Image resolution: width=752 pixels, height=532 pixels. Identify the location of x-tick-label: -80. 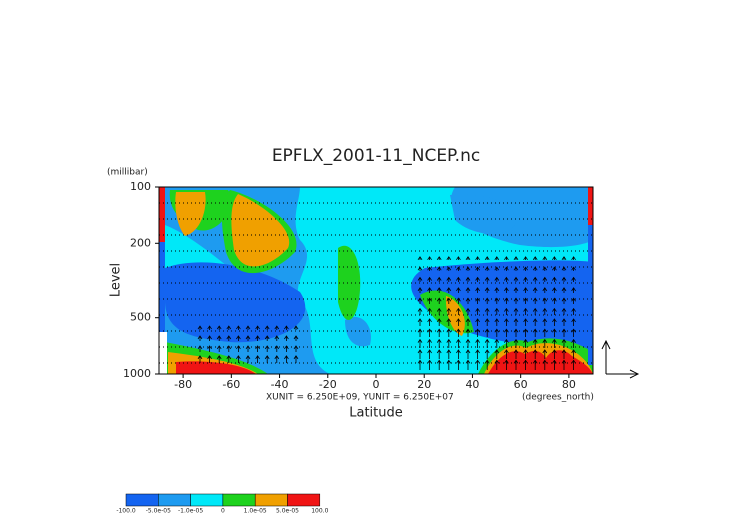
(183, 384).